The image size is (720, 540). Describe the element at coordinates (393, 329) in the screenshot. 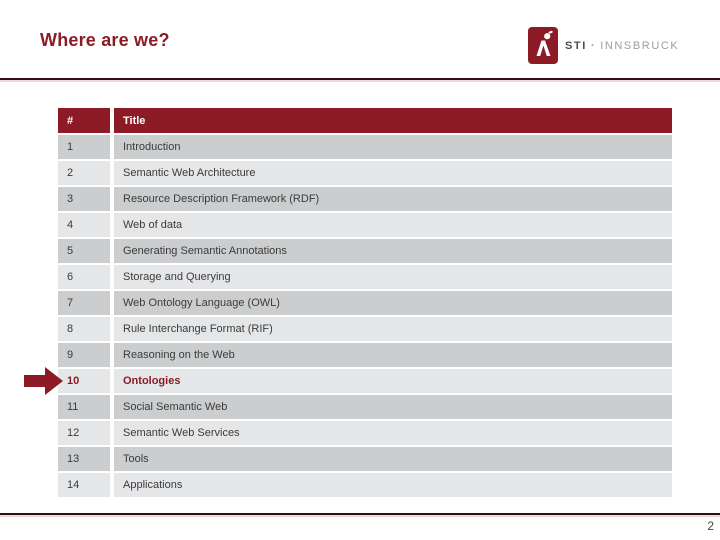

I see `row-title-cell: Rule Interchange Format (RIF)` at that location.